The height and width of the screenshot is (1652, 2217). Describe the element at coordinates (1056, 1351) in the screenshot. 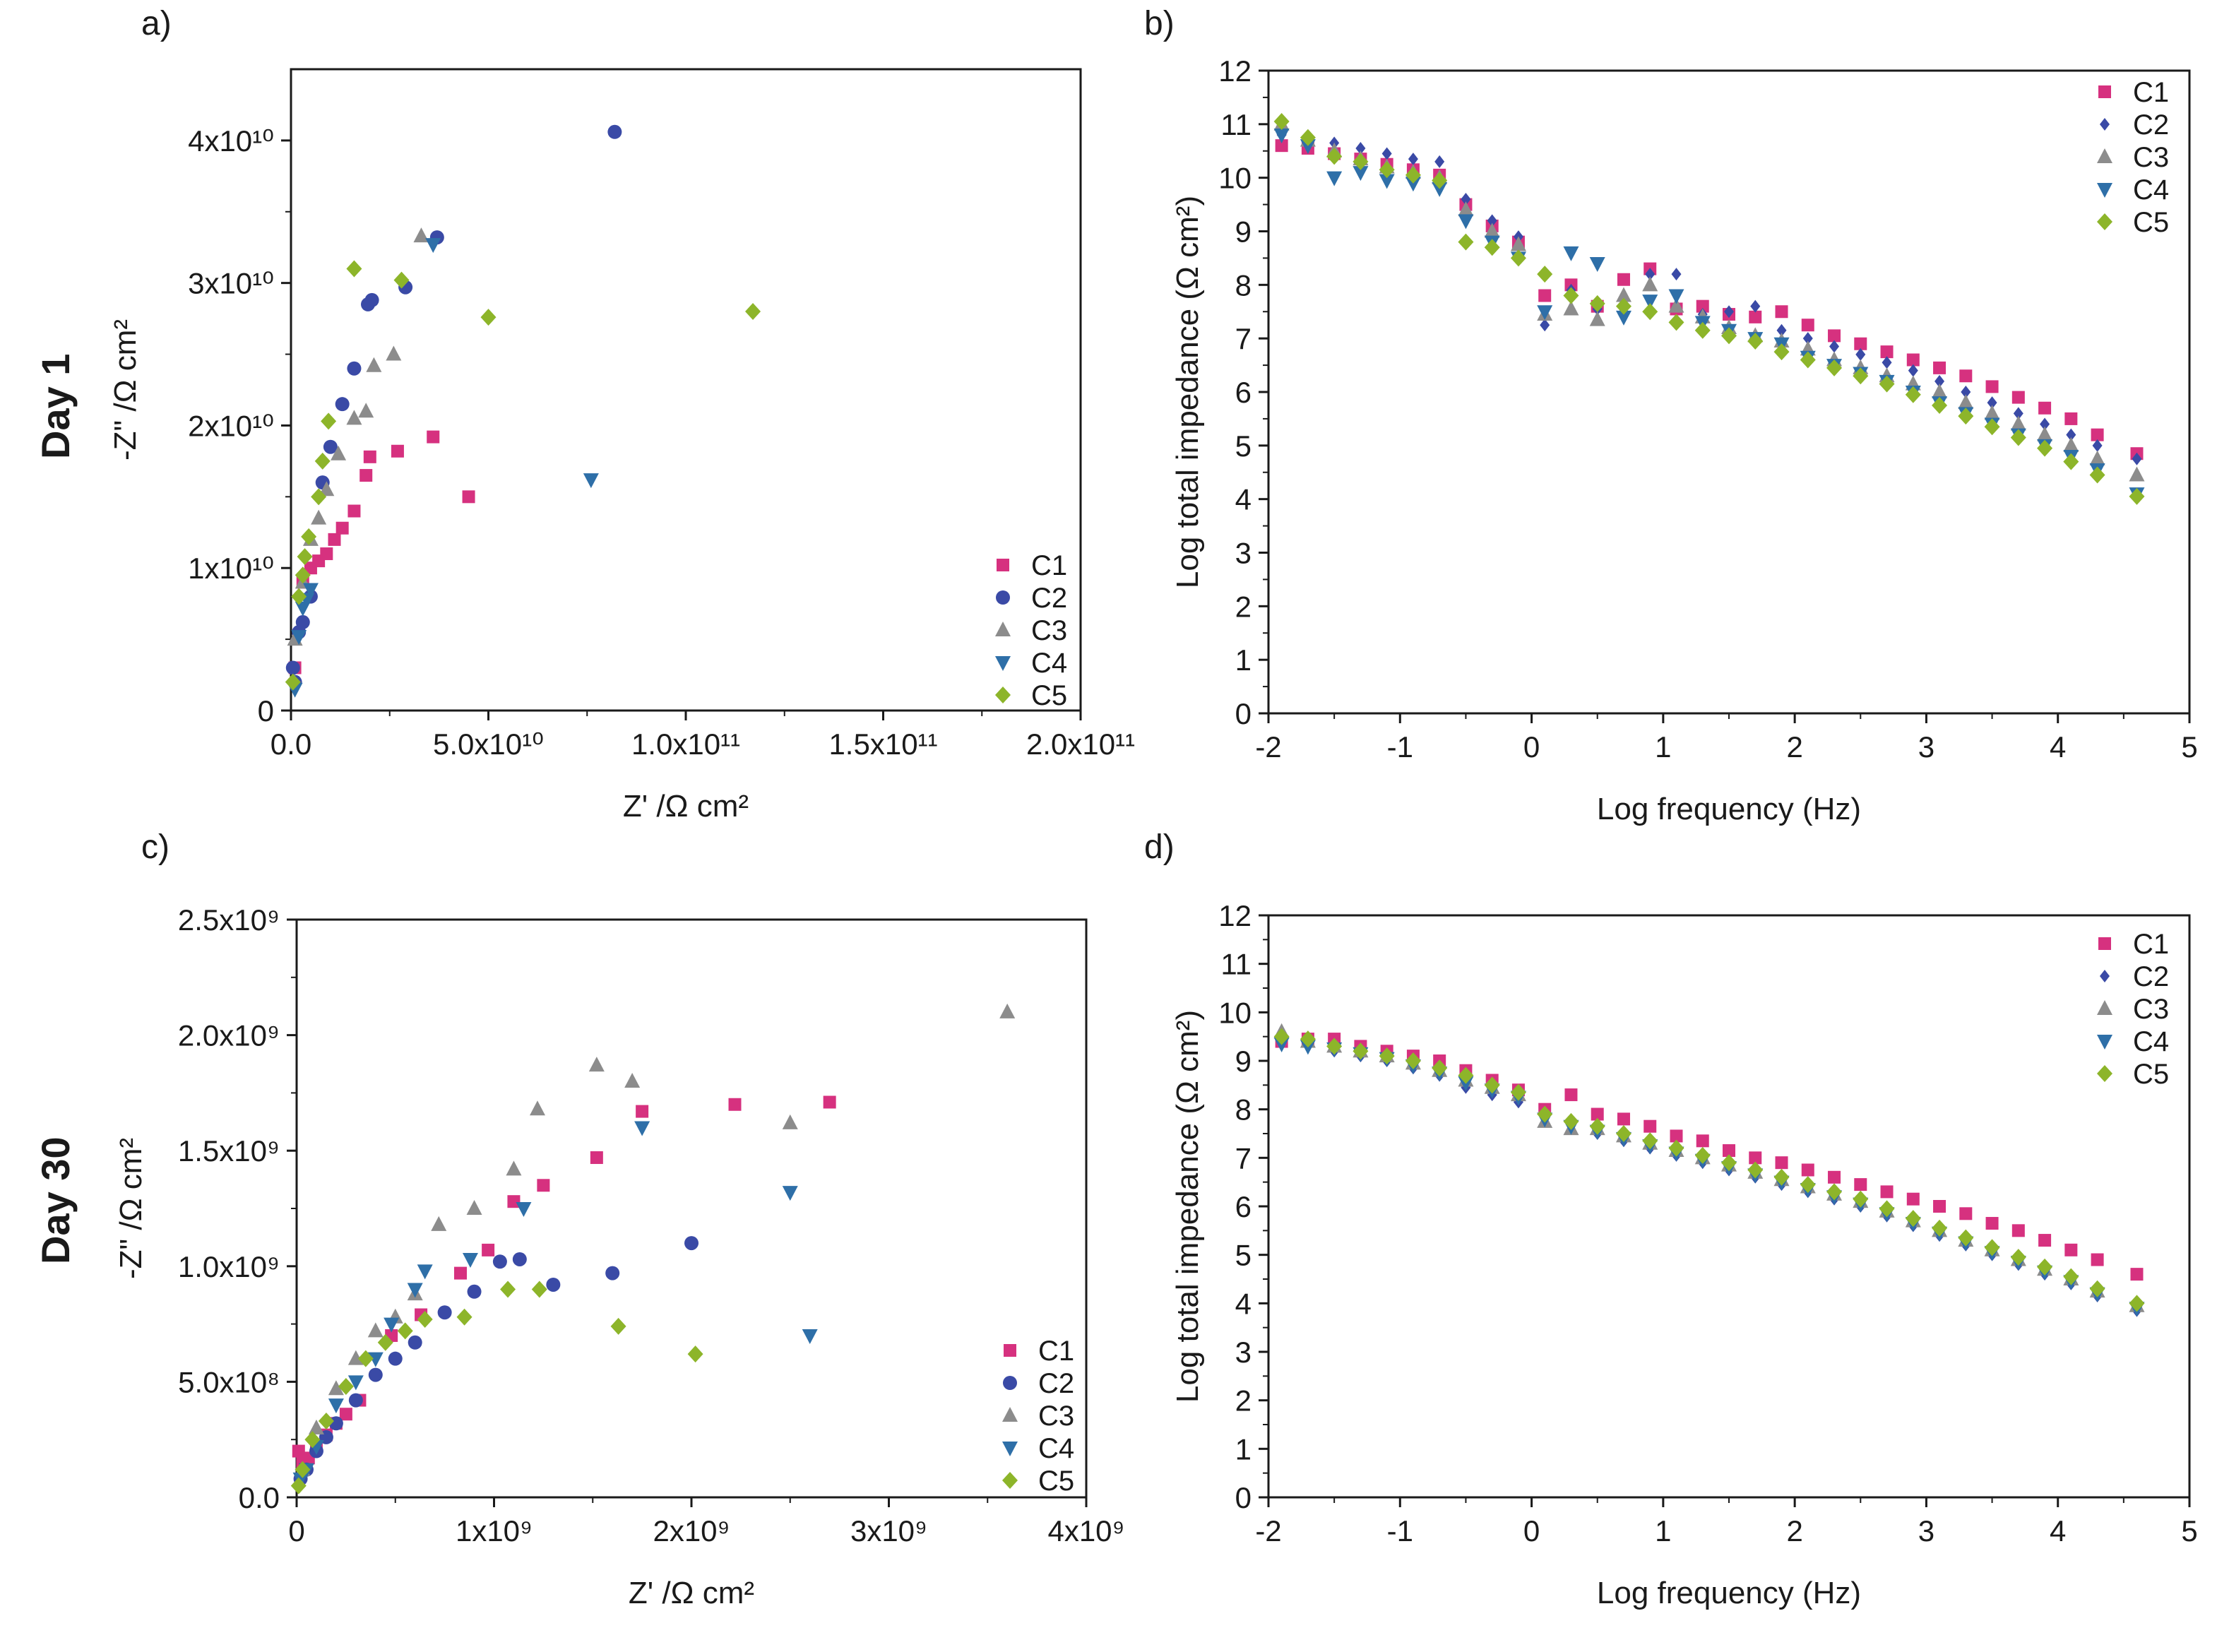

I see `legend-label-C1: C1` at that location.